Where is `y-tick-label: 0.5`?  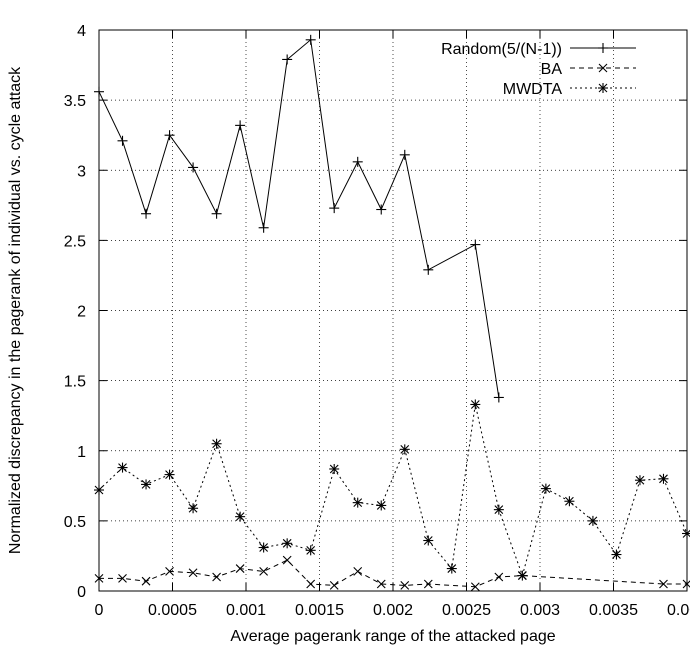
y-tick-label: 0.5 is located at coordinates (75, 522).